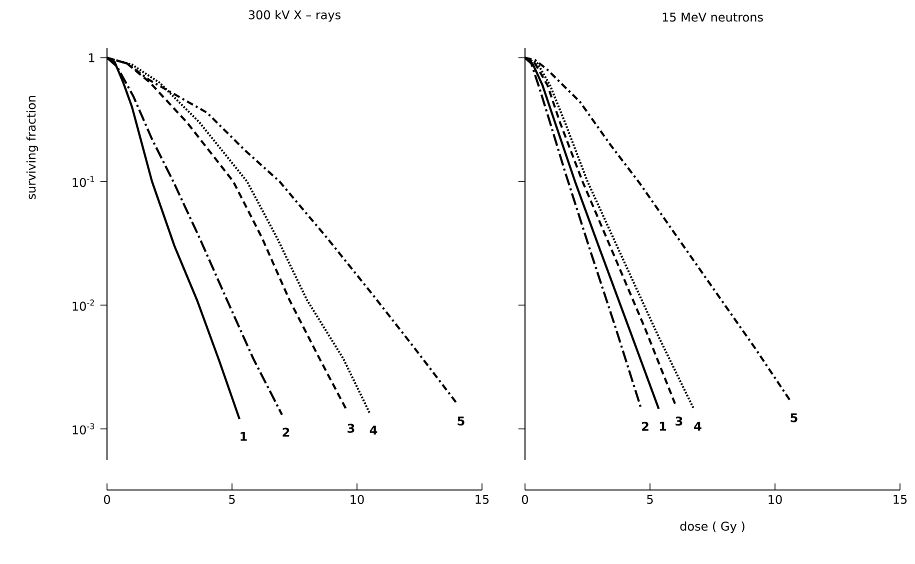 The image size is (915, 564). What do you see at coordinates (83, 182) in the screenshot?
I see `y-tick-label: 10$^{-1}$` at bounding box center [83, 182].